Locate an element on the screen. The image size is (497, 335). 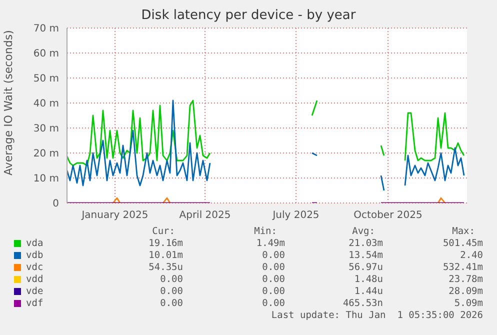
text: 28.09m is located at coordinates (465, 291).